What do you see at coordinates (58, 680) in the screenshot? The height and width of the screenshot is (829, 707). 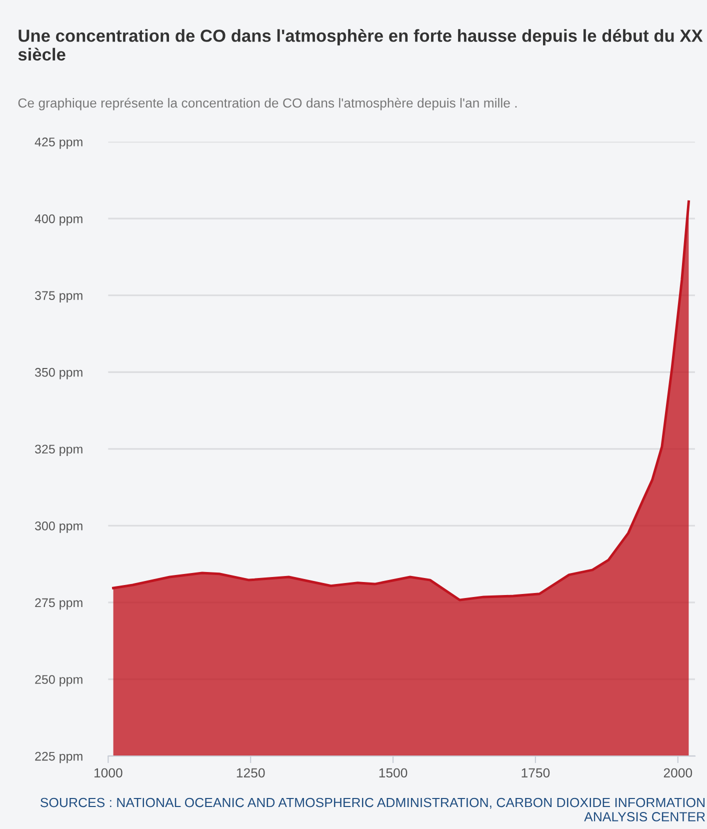 I see `y-tick-label: 250 ppm` at bounding box center [58, 680].